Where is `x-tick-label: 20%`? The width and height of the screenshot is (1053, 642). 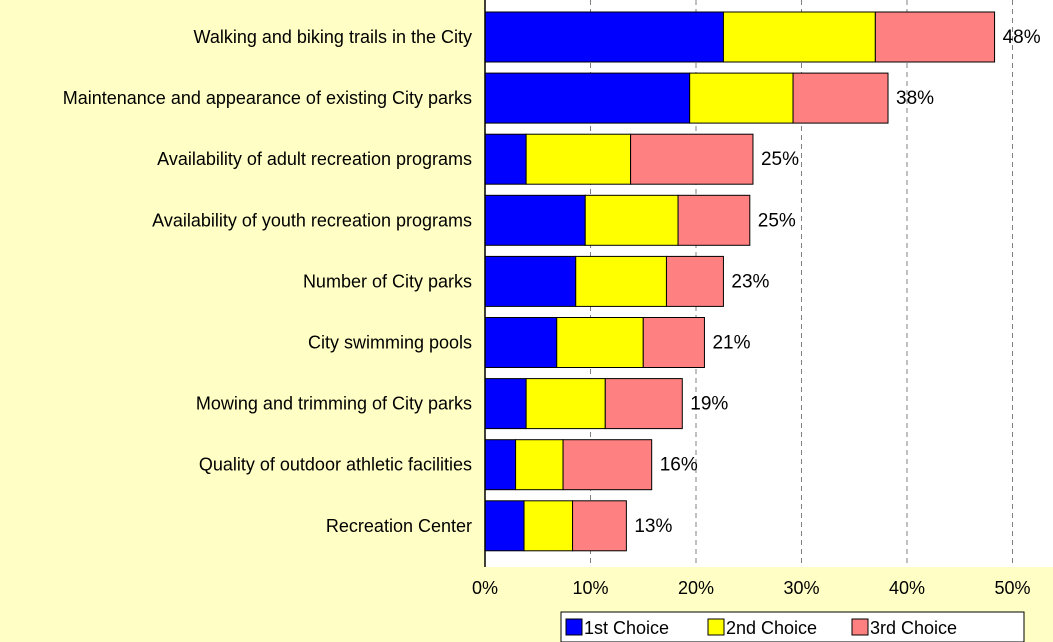
x-tick-label: 20% is located at coordinates (696, 588).